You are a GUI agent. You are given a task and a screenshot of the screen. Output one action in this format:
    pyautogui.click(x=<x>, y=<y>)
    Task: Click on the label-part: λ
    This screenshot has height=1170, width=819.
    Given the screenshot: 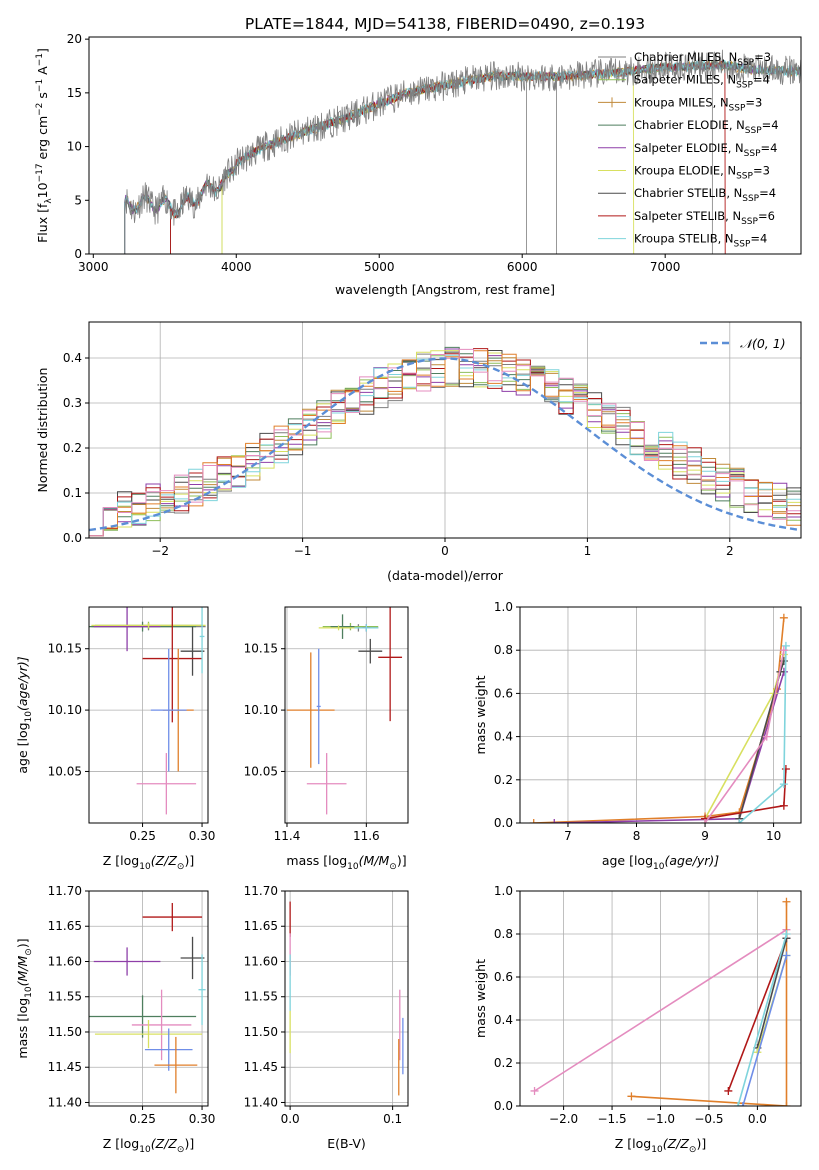 What is the action you would take?
    pyautogui.click(x=49, y=201)
    